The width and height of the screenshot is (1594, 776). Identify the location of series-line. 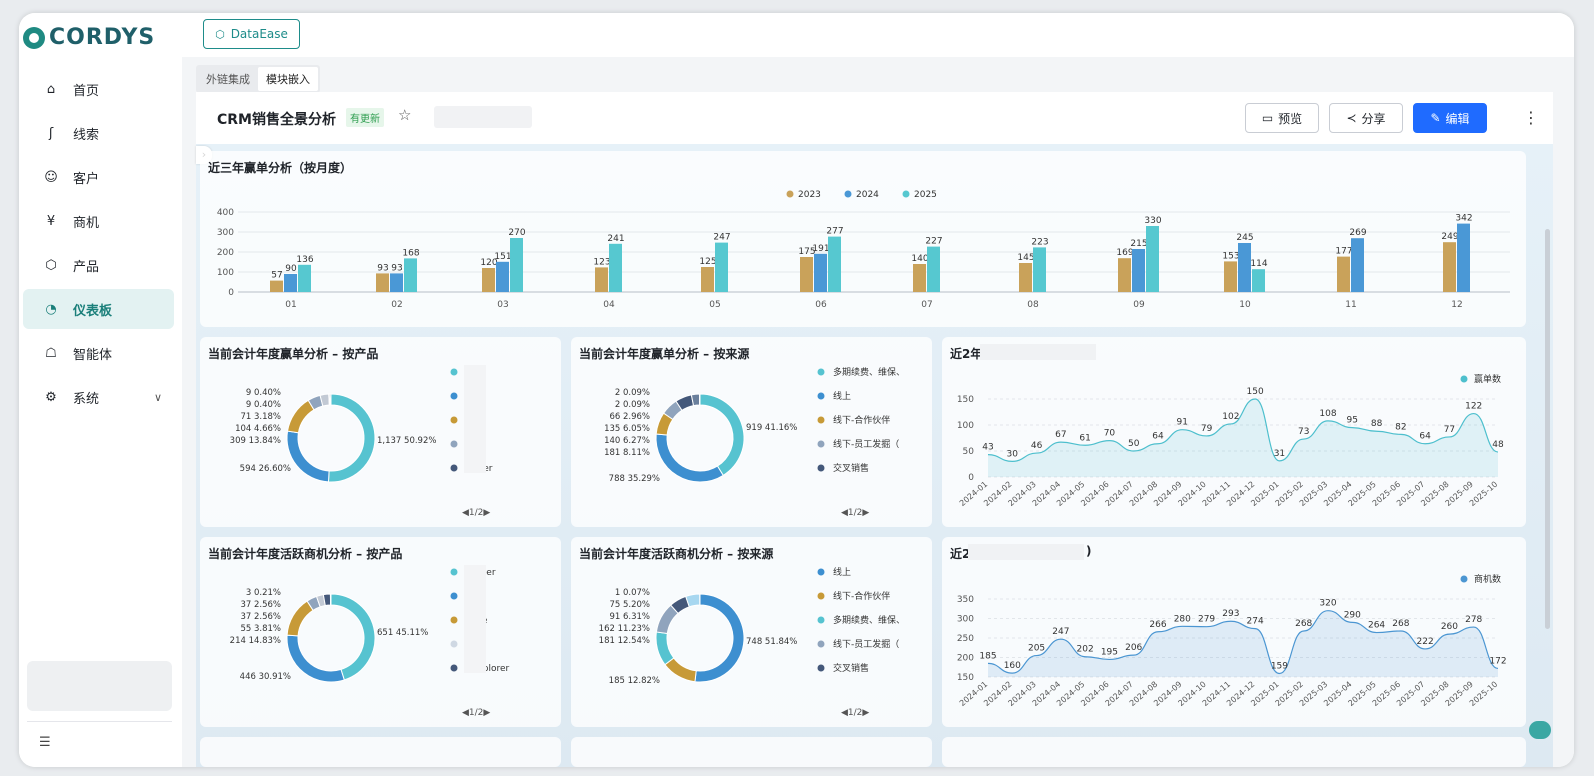
(1243, 642).